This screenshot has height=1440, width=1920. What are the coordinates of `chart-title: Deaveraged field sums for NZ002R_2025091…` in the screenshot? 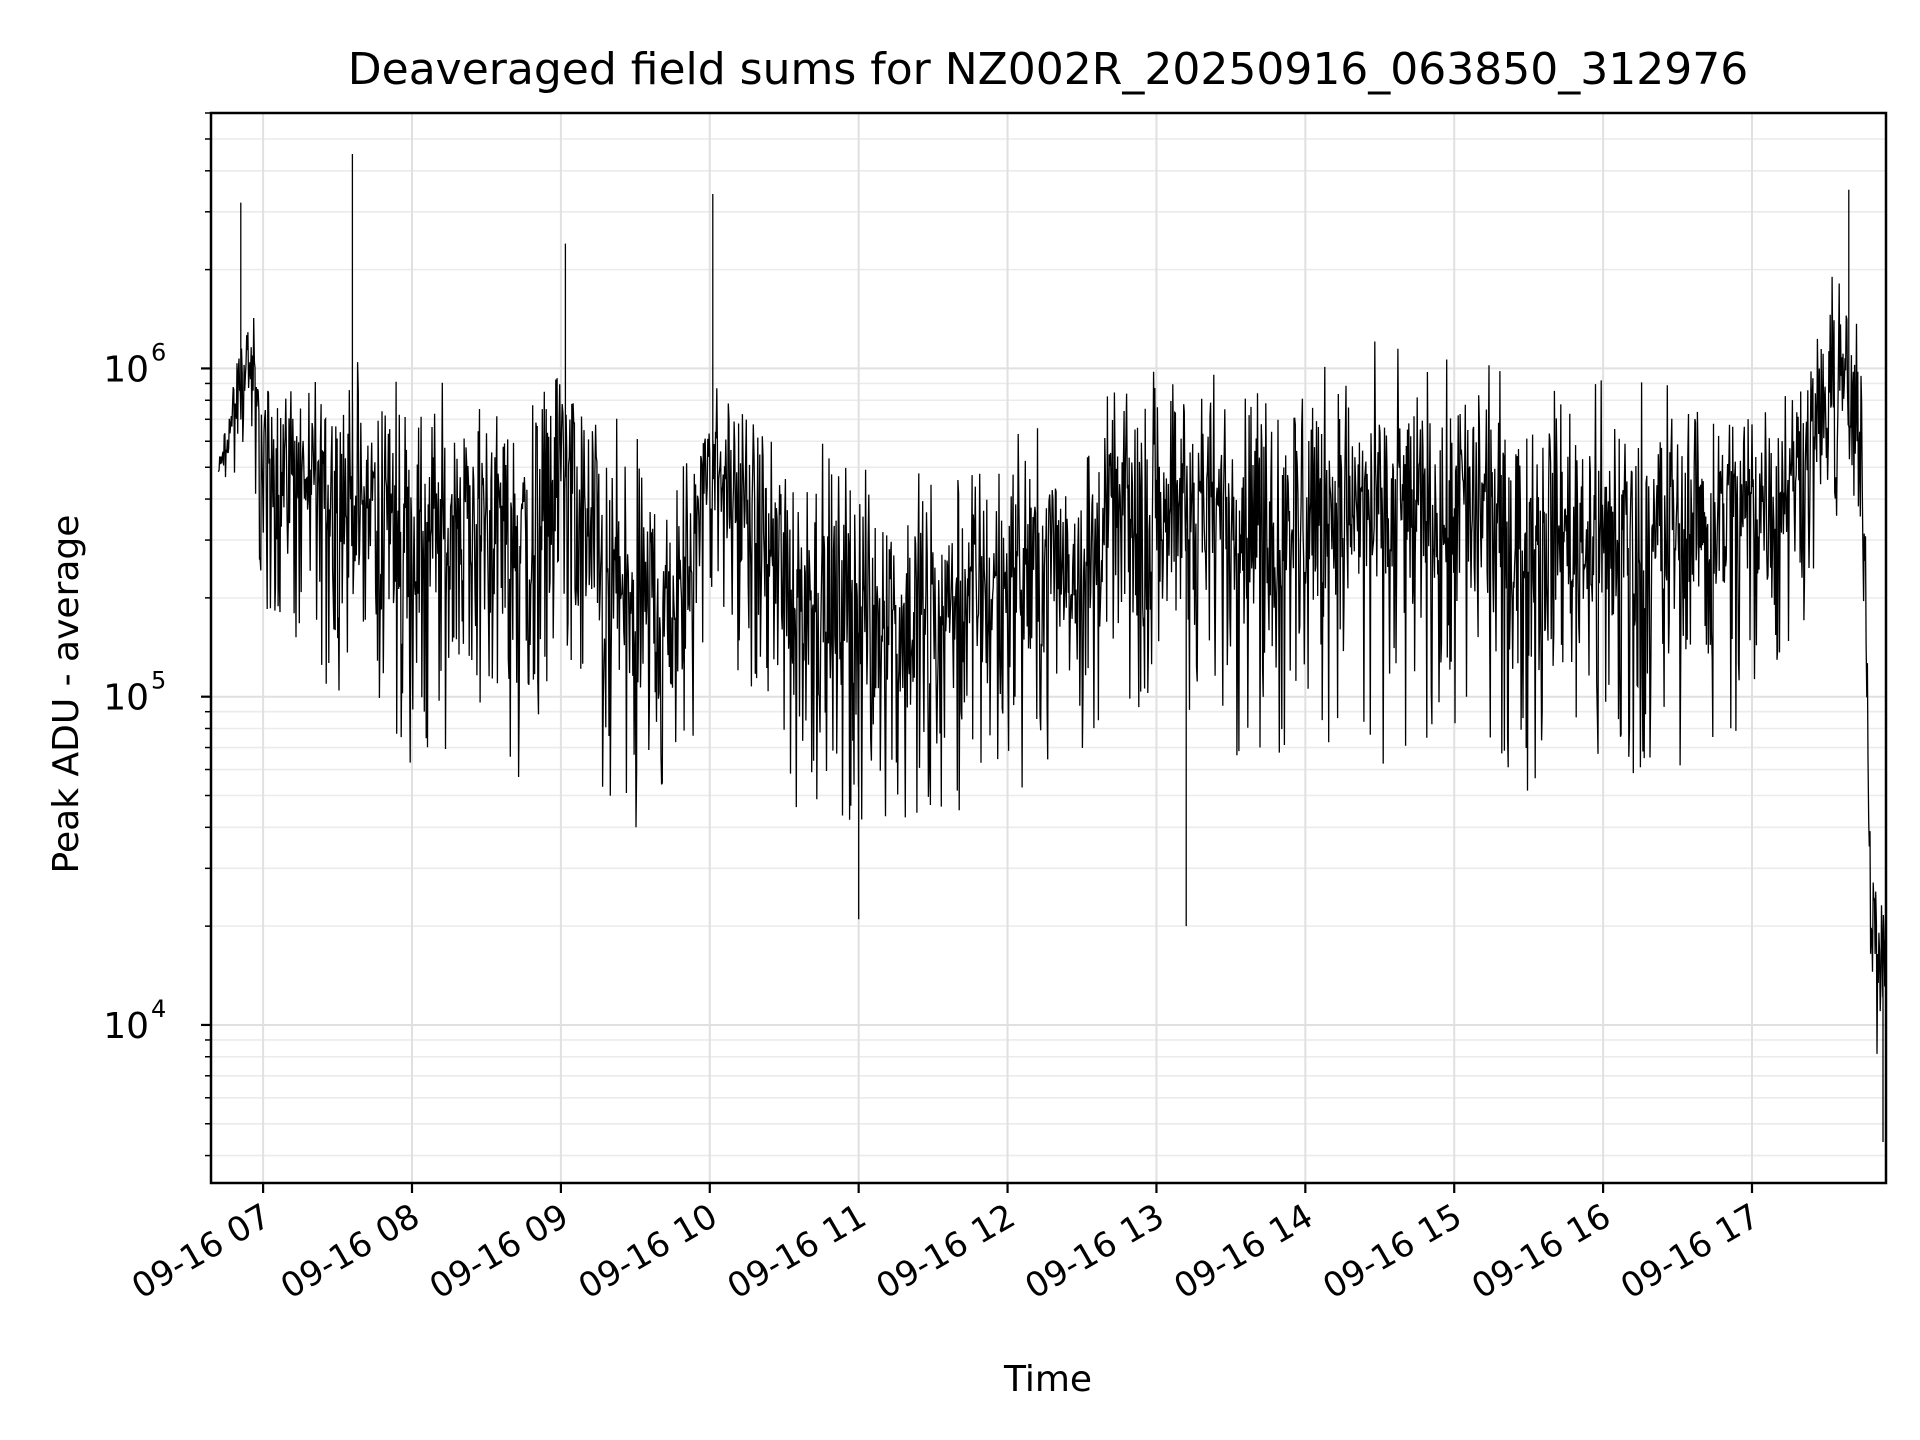 It's located at (1048, 69).